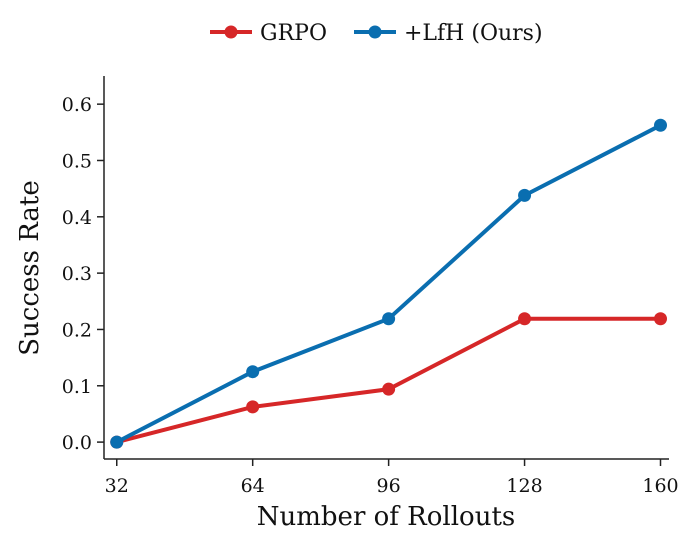  What do you see at coordinates (77, 161) in the screenshot?
I see `y-tick-label: 0.5` at bounding box center [77, 161].